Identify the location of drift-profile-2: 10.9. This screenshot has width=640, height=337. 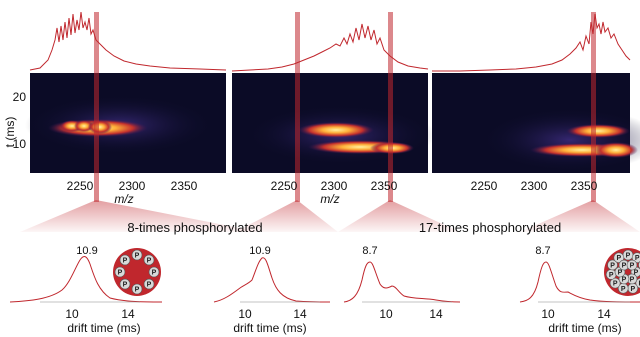
(272, 274).